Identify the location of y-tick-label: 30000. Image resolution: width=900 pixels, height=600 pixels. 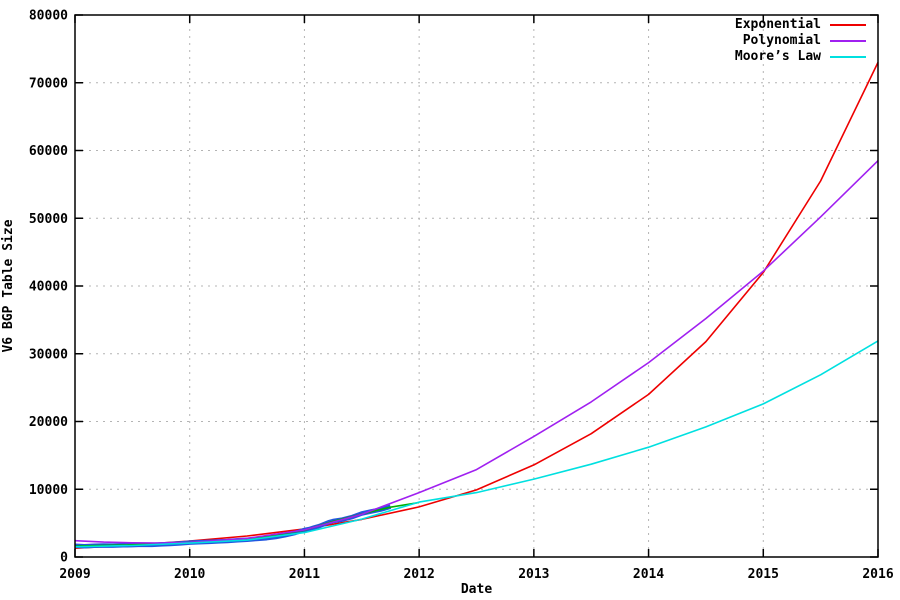
(48, 354).